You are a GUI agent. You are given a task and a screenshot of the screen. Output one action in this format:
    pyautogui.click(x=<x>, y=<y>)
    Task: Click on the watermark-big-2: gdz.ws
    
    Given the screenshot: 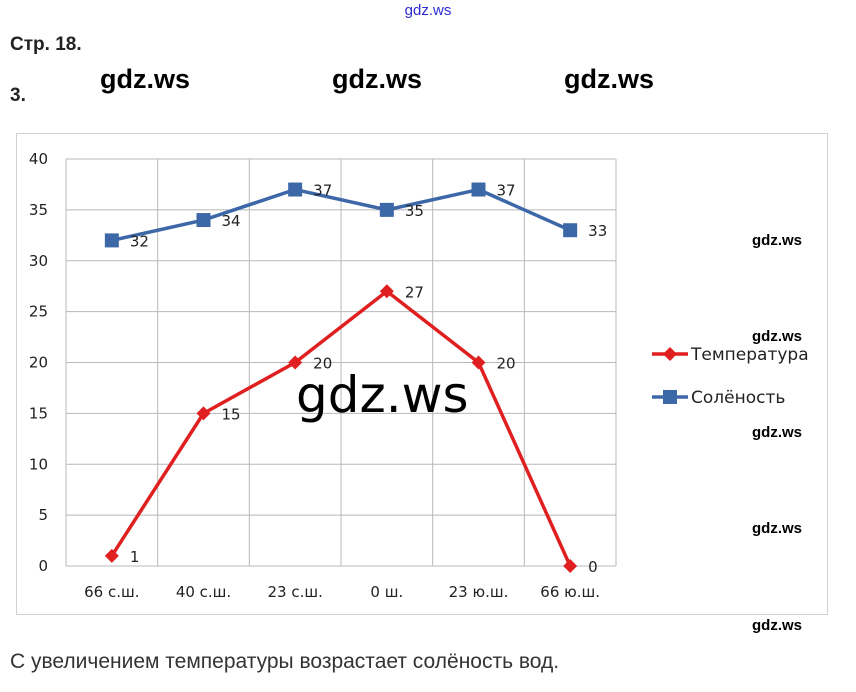 What is the action you would take?
    pyautogui.click(x=377, y=79)
    